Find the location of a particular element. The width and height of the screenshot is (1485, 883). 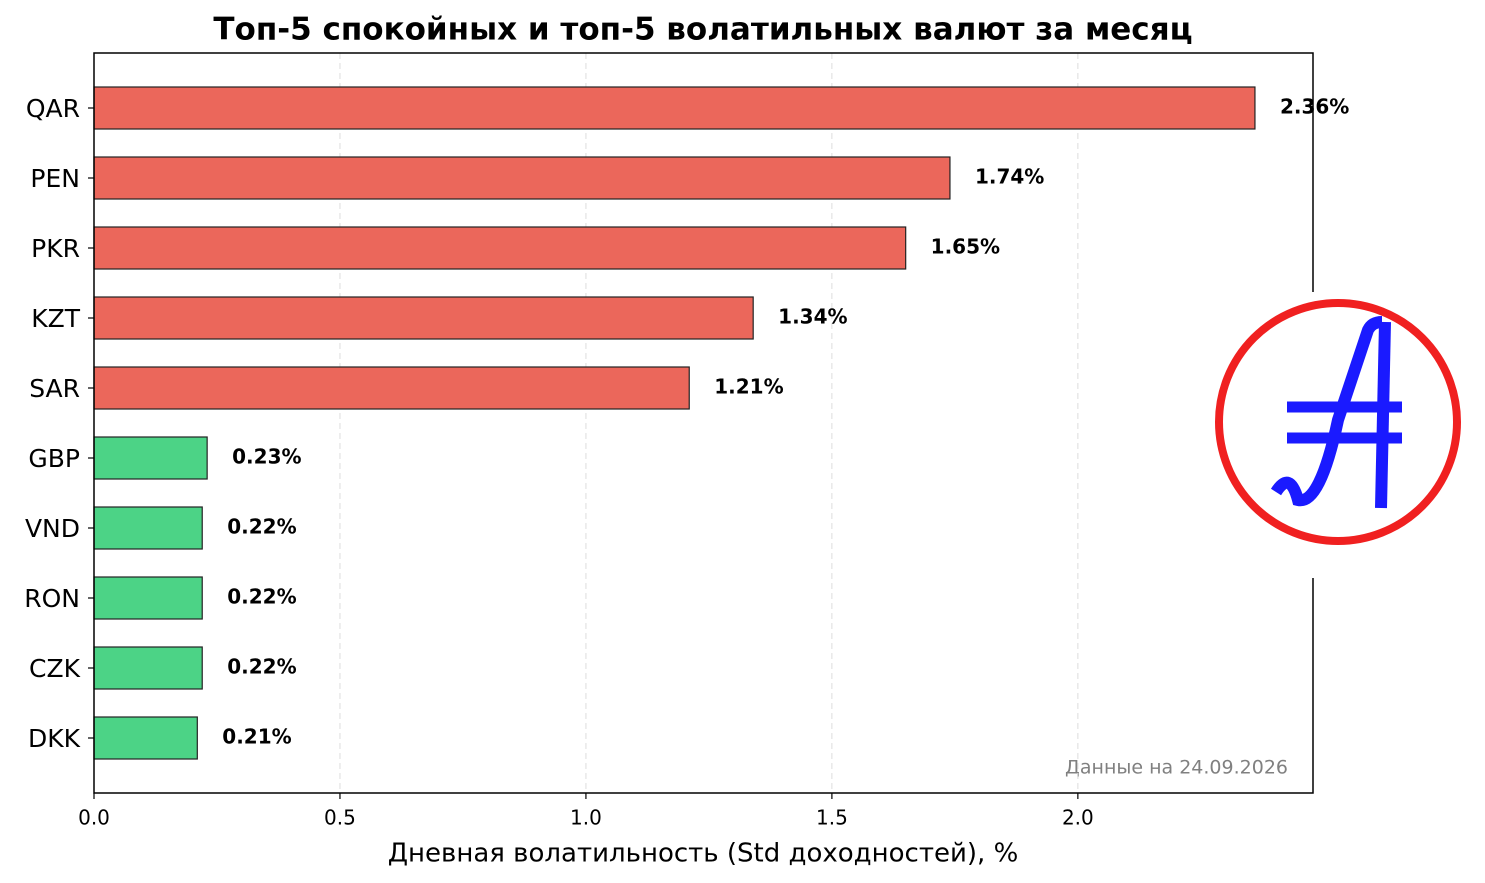

x-tick-label: 0.5 is located at coordinates (340, 818).